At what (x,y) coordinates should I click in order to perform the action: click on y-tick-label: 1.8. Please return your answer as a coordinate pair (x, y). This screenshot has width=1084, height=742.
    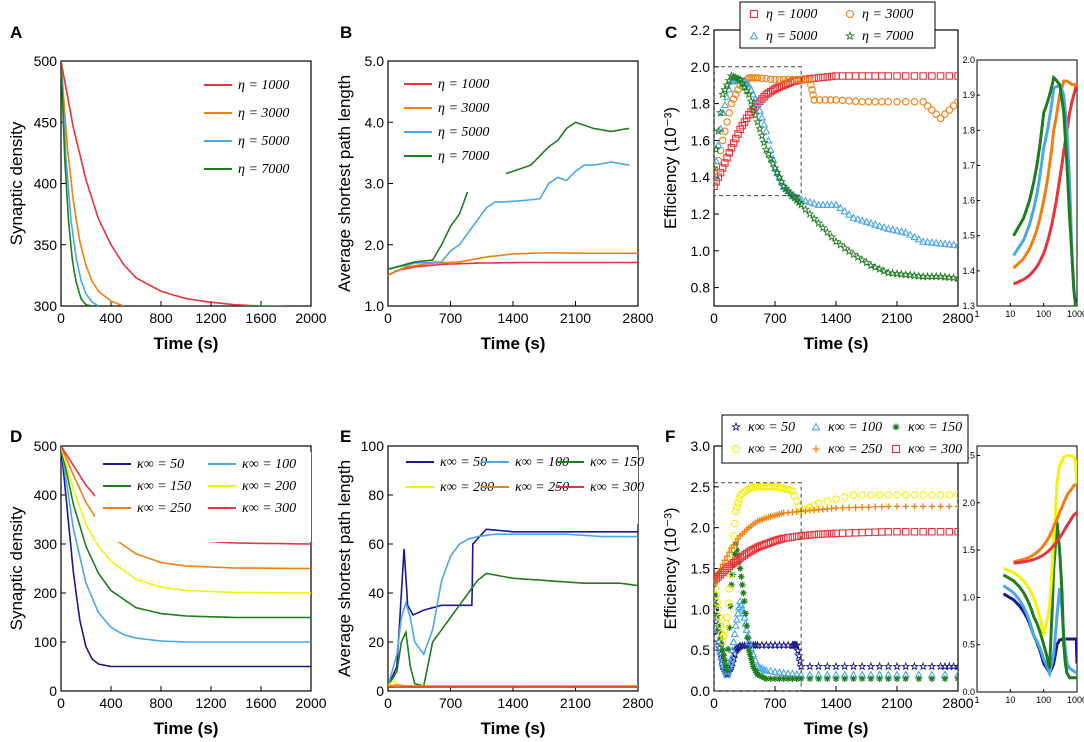
    Looking at the image, I should click on (701, 104).